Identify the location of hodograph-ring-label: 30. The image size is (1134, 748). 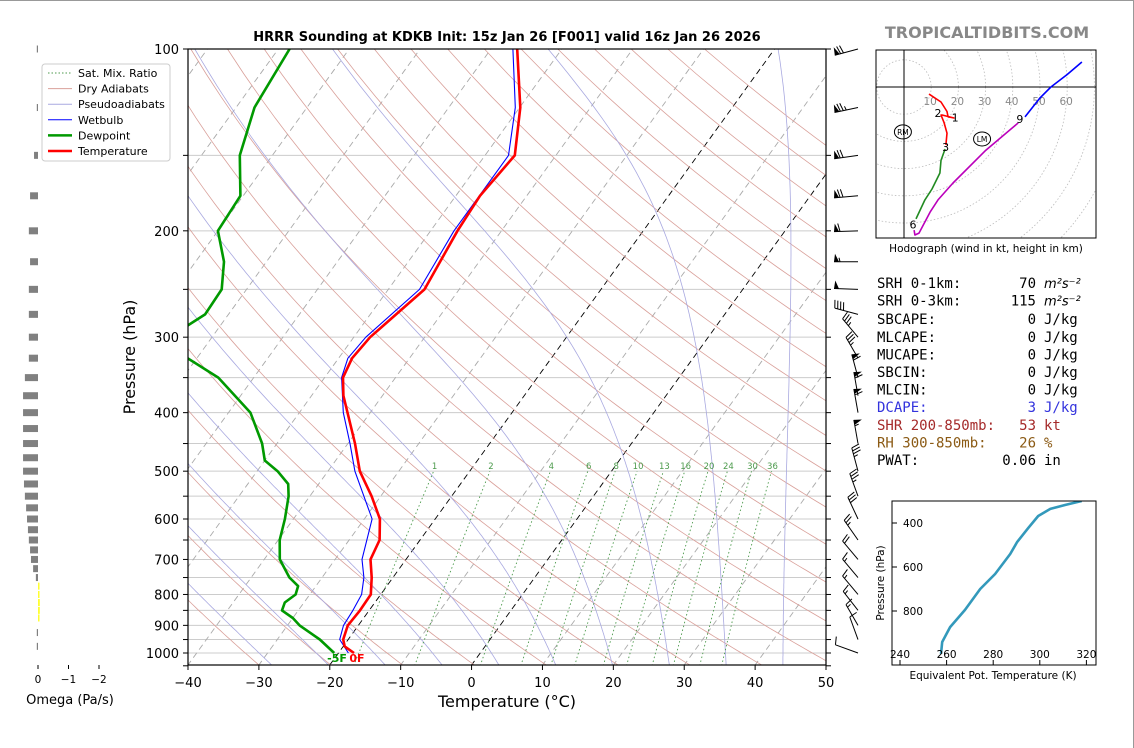
(984, 102).